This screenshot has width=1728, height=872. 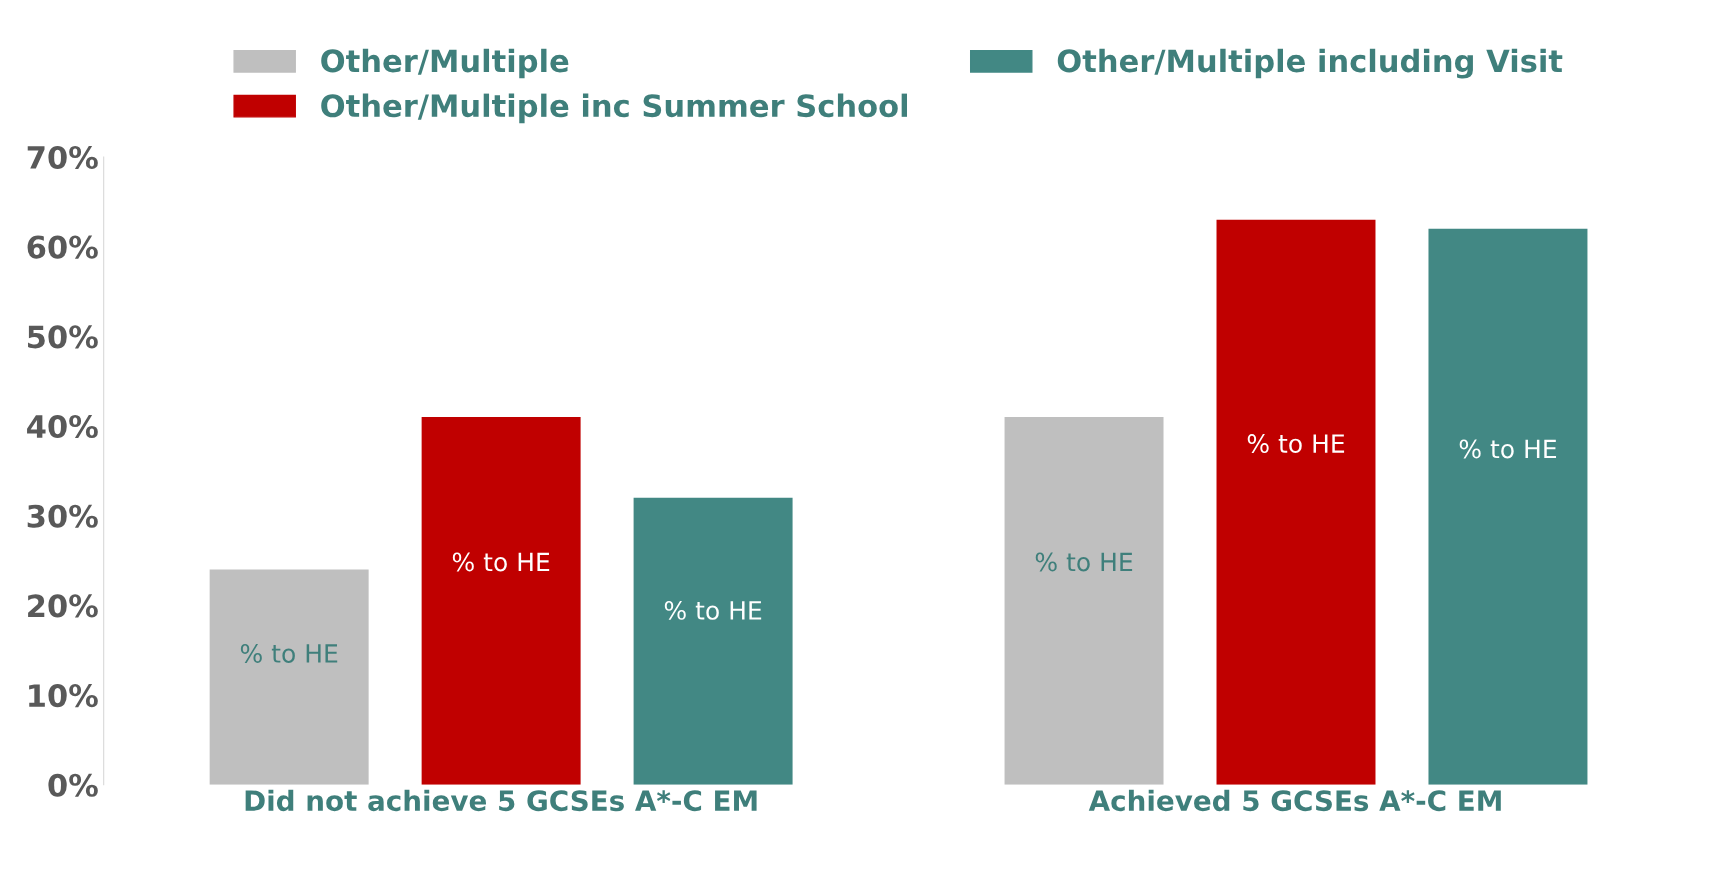 I want to click on x-tick-label: Achieved 5 GCSEs A*-C EM, so click(x=1294, y=800).